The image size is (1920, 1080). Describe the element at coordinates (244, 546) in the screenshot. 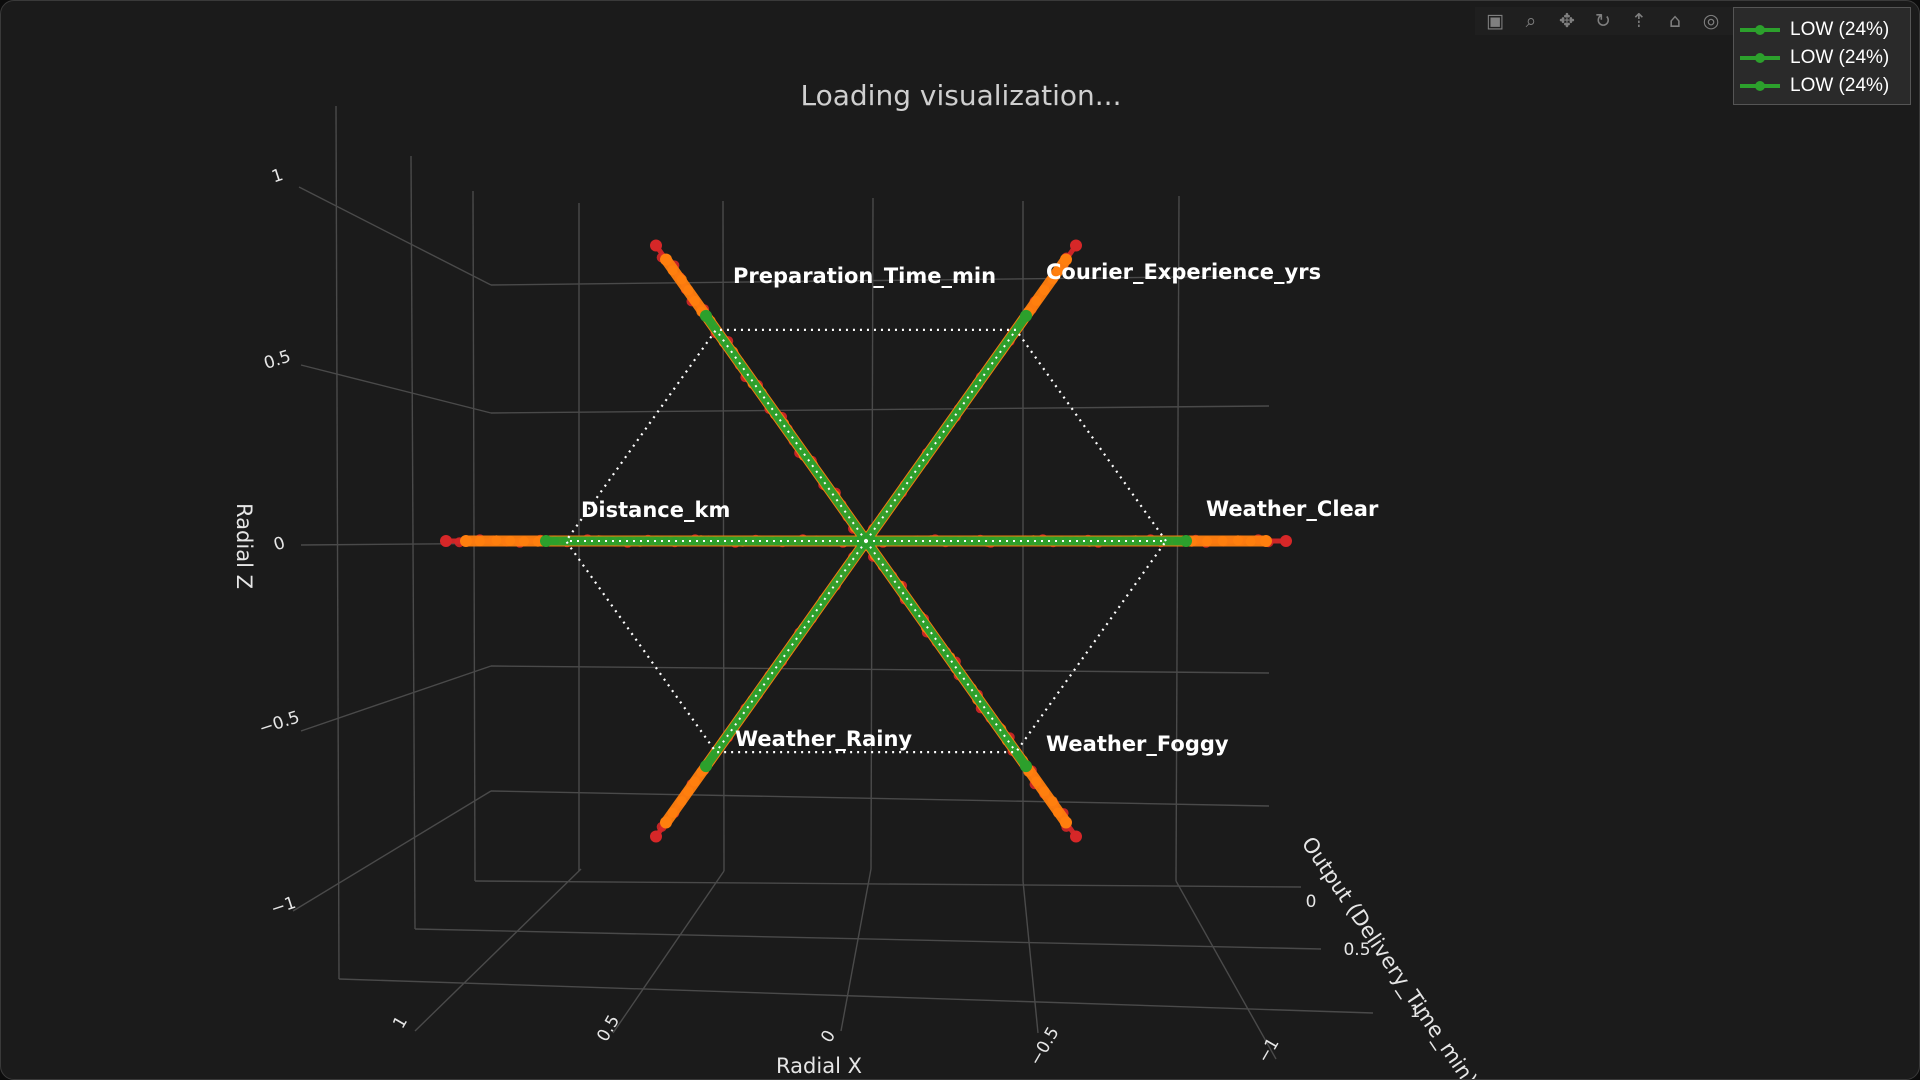

I see `axis-title-z: Radial Z` at that location.